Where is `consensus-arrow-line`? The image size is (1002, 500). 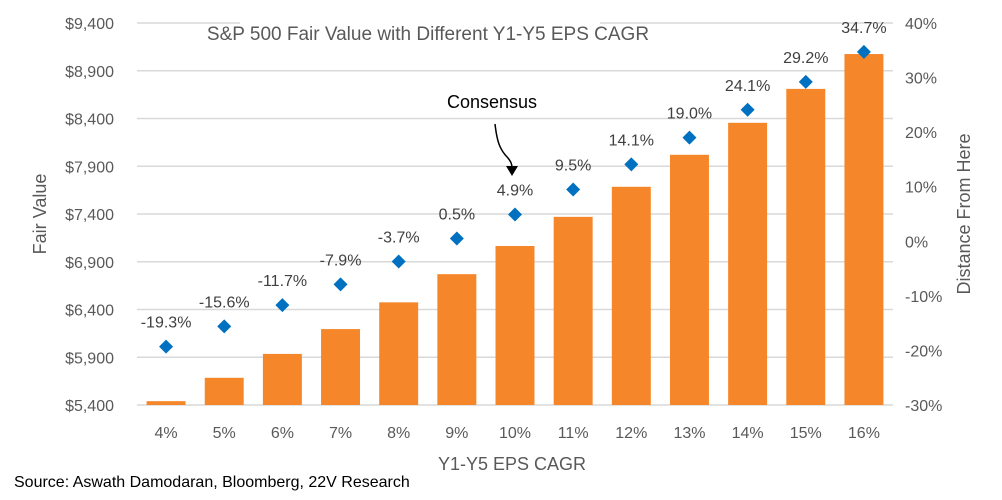
consensus-arrow-line is located at coordinates (503, 146).